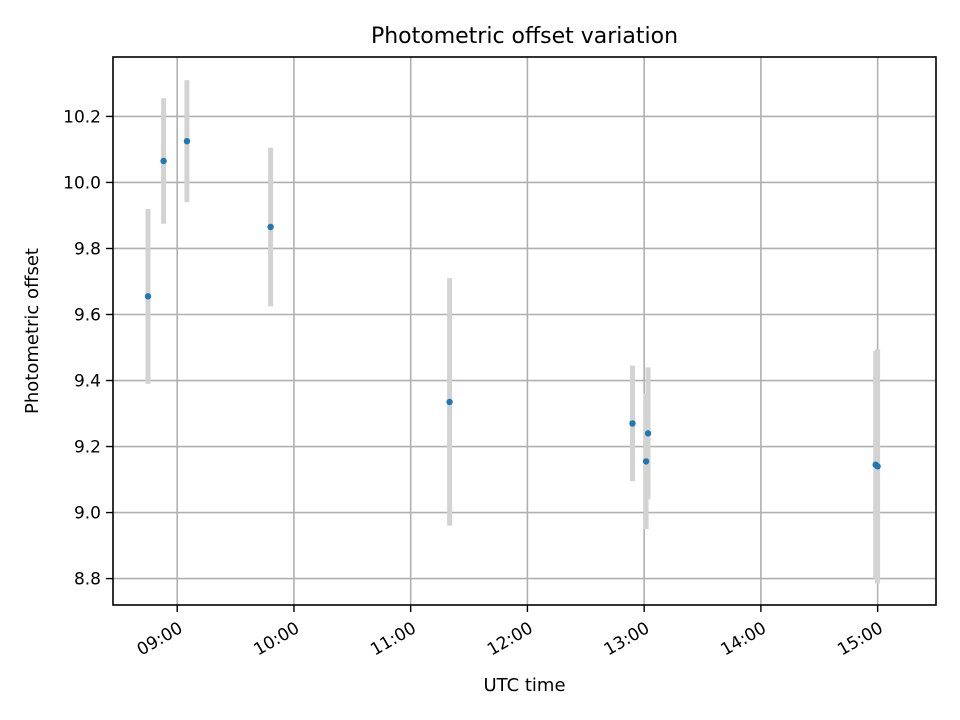 The width and height of the screenshot is (960, 720). What do you see at coordinates (524, 685) in the screenshot?
I see `x-axis-label: UTC time` at bounding box center [524, 685].